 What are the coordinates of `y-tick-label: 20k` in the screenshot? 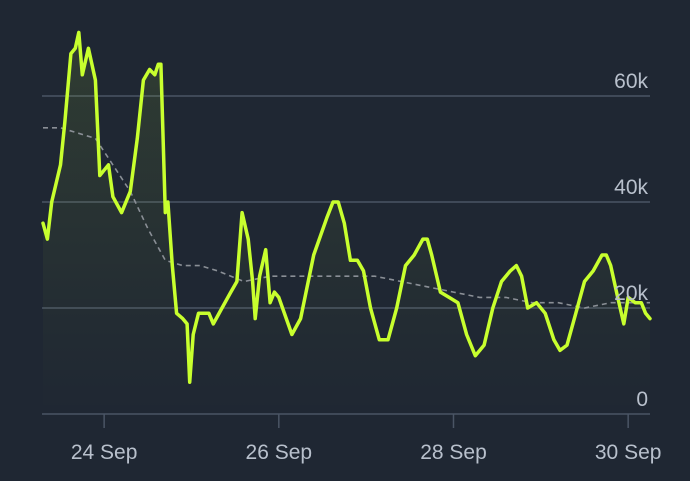 It's located at (631, 293).